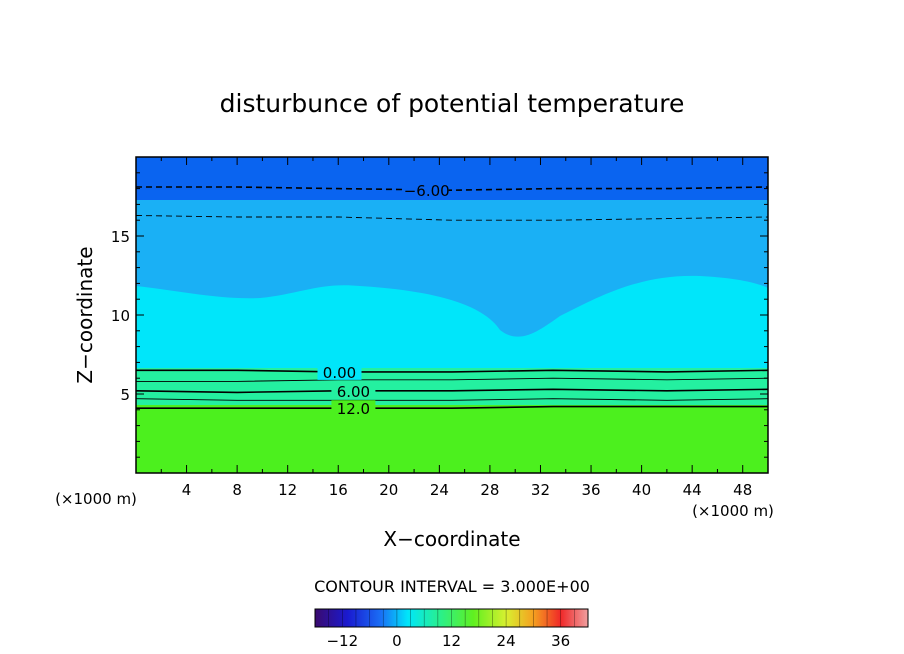 The height and width of the screenshot is (654, 904). Describe the element at coordinates (338, 490) in the screenshot. I see `x-tick-label: 16` at that location.